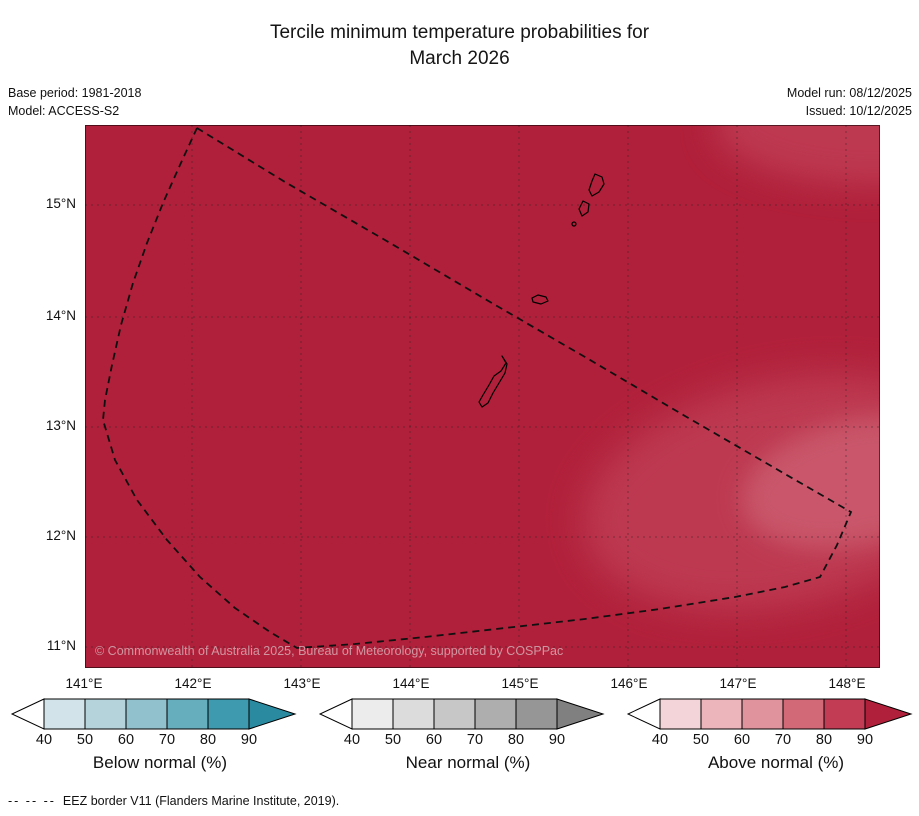 The image size is (919, 816). Describe the element at coordinates (411, 683) in the screenshot. I see `lon-tick-label-144e: 144°E` at that location.